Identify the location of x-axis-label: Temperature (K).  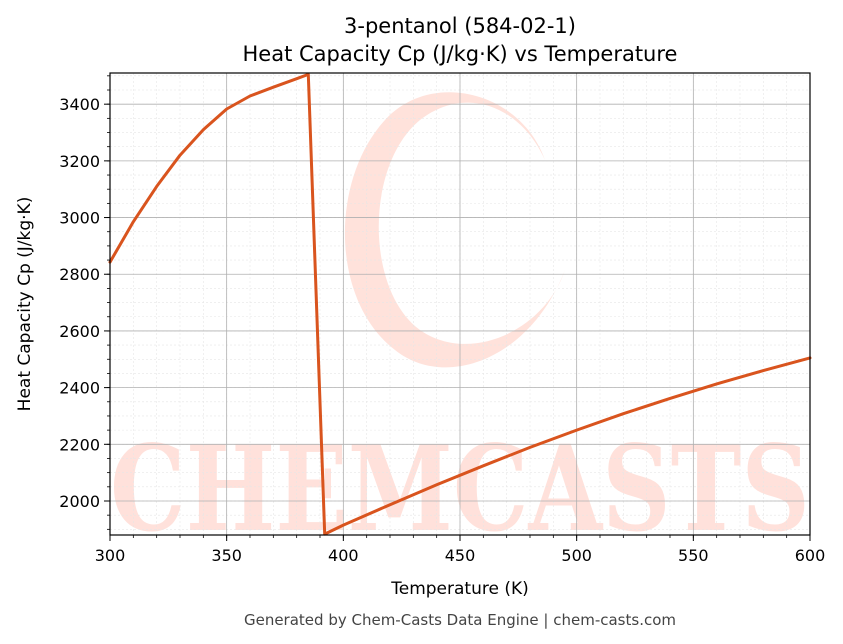
(459, 589).